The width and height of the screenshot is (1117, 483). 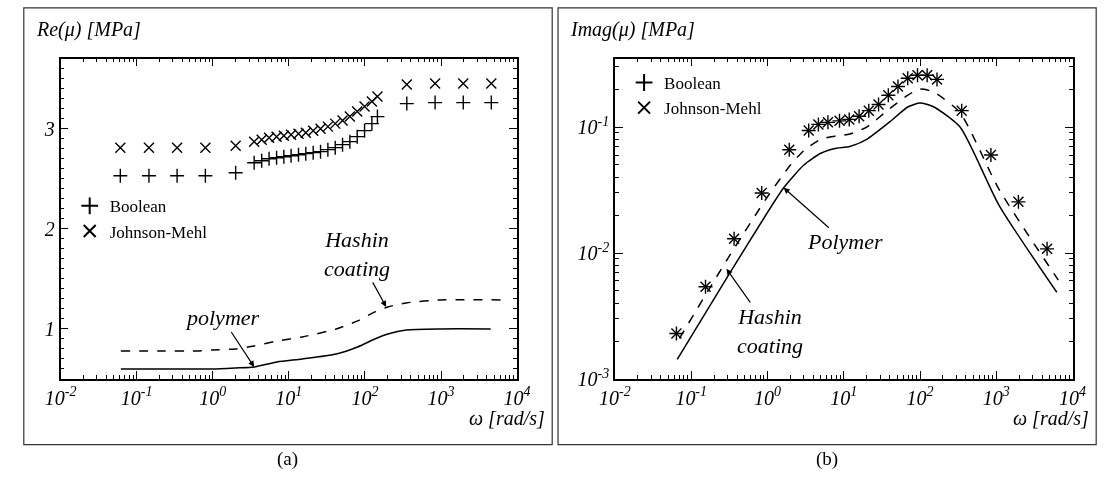 What do you see at coordinates (827, 459) in the screenshot?
I see `text: (b)` at bounding box center [827, 459].